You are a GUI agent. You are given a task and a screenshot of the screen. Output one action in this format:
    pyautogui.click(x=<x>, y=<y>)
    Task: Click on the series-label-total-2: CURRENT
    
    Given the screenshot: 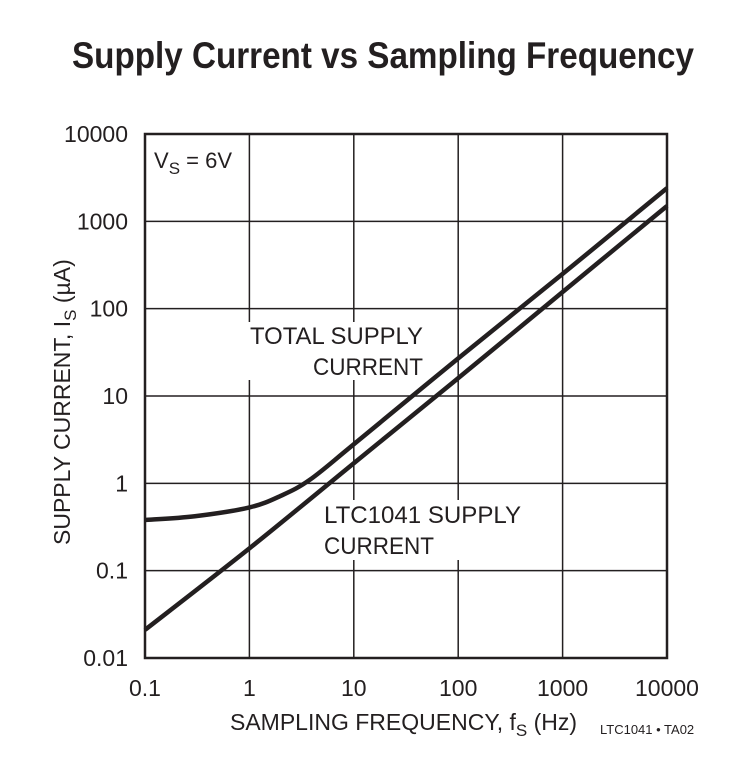 What is the action you would take?
    pyautogui.click(x=368, y=367)
    